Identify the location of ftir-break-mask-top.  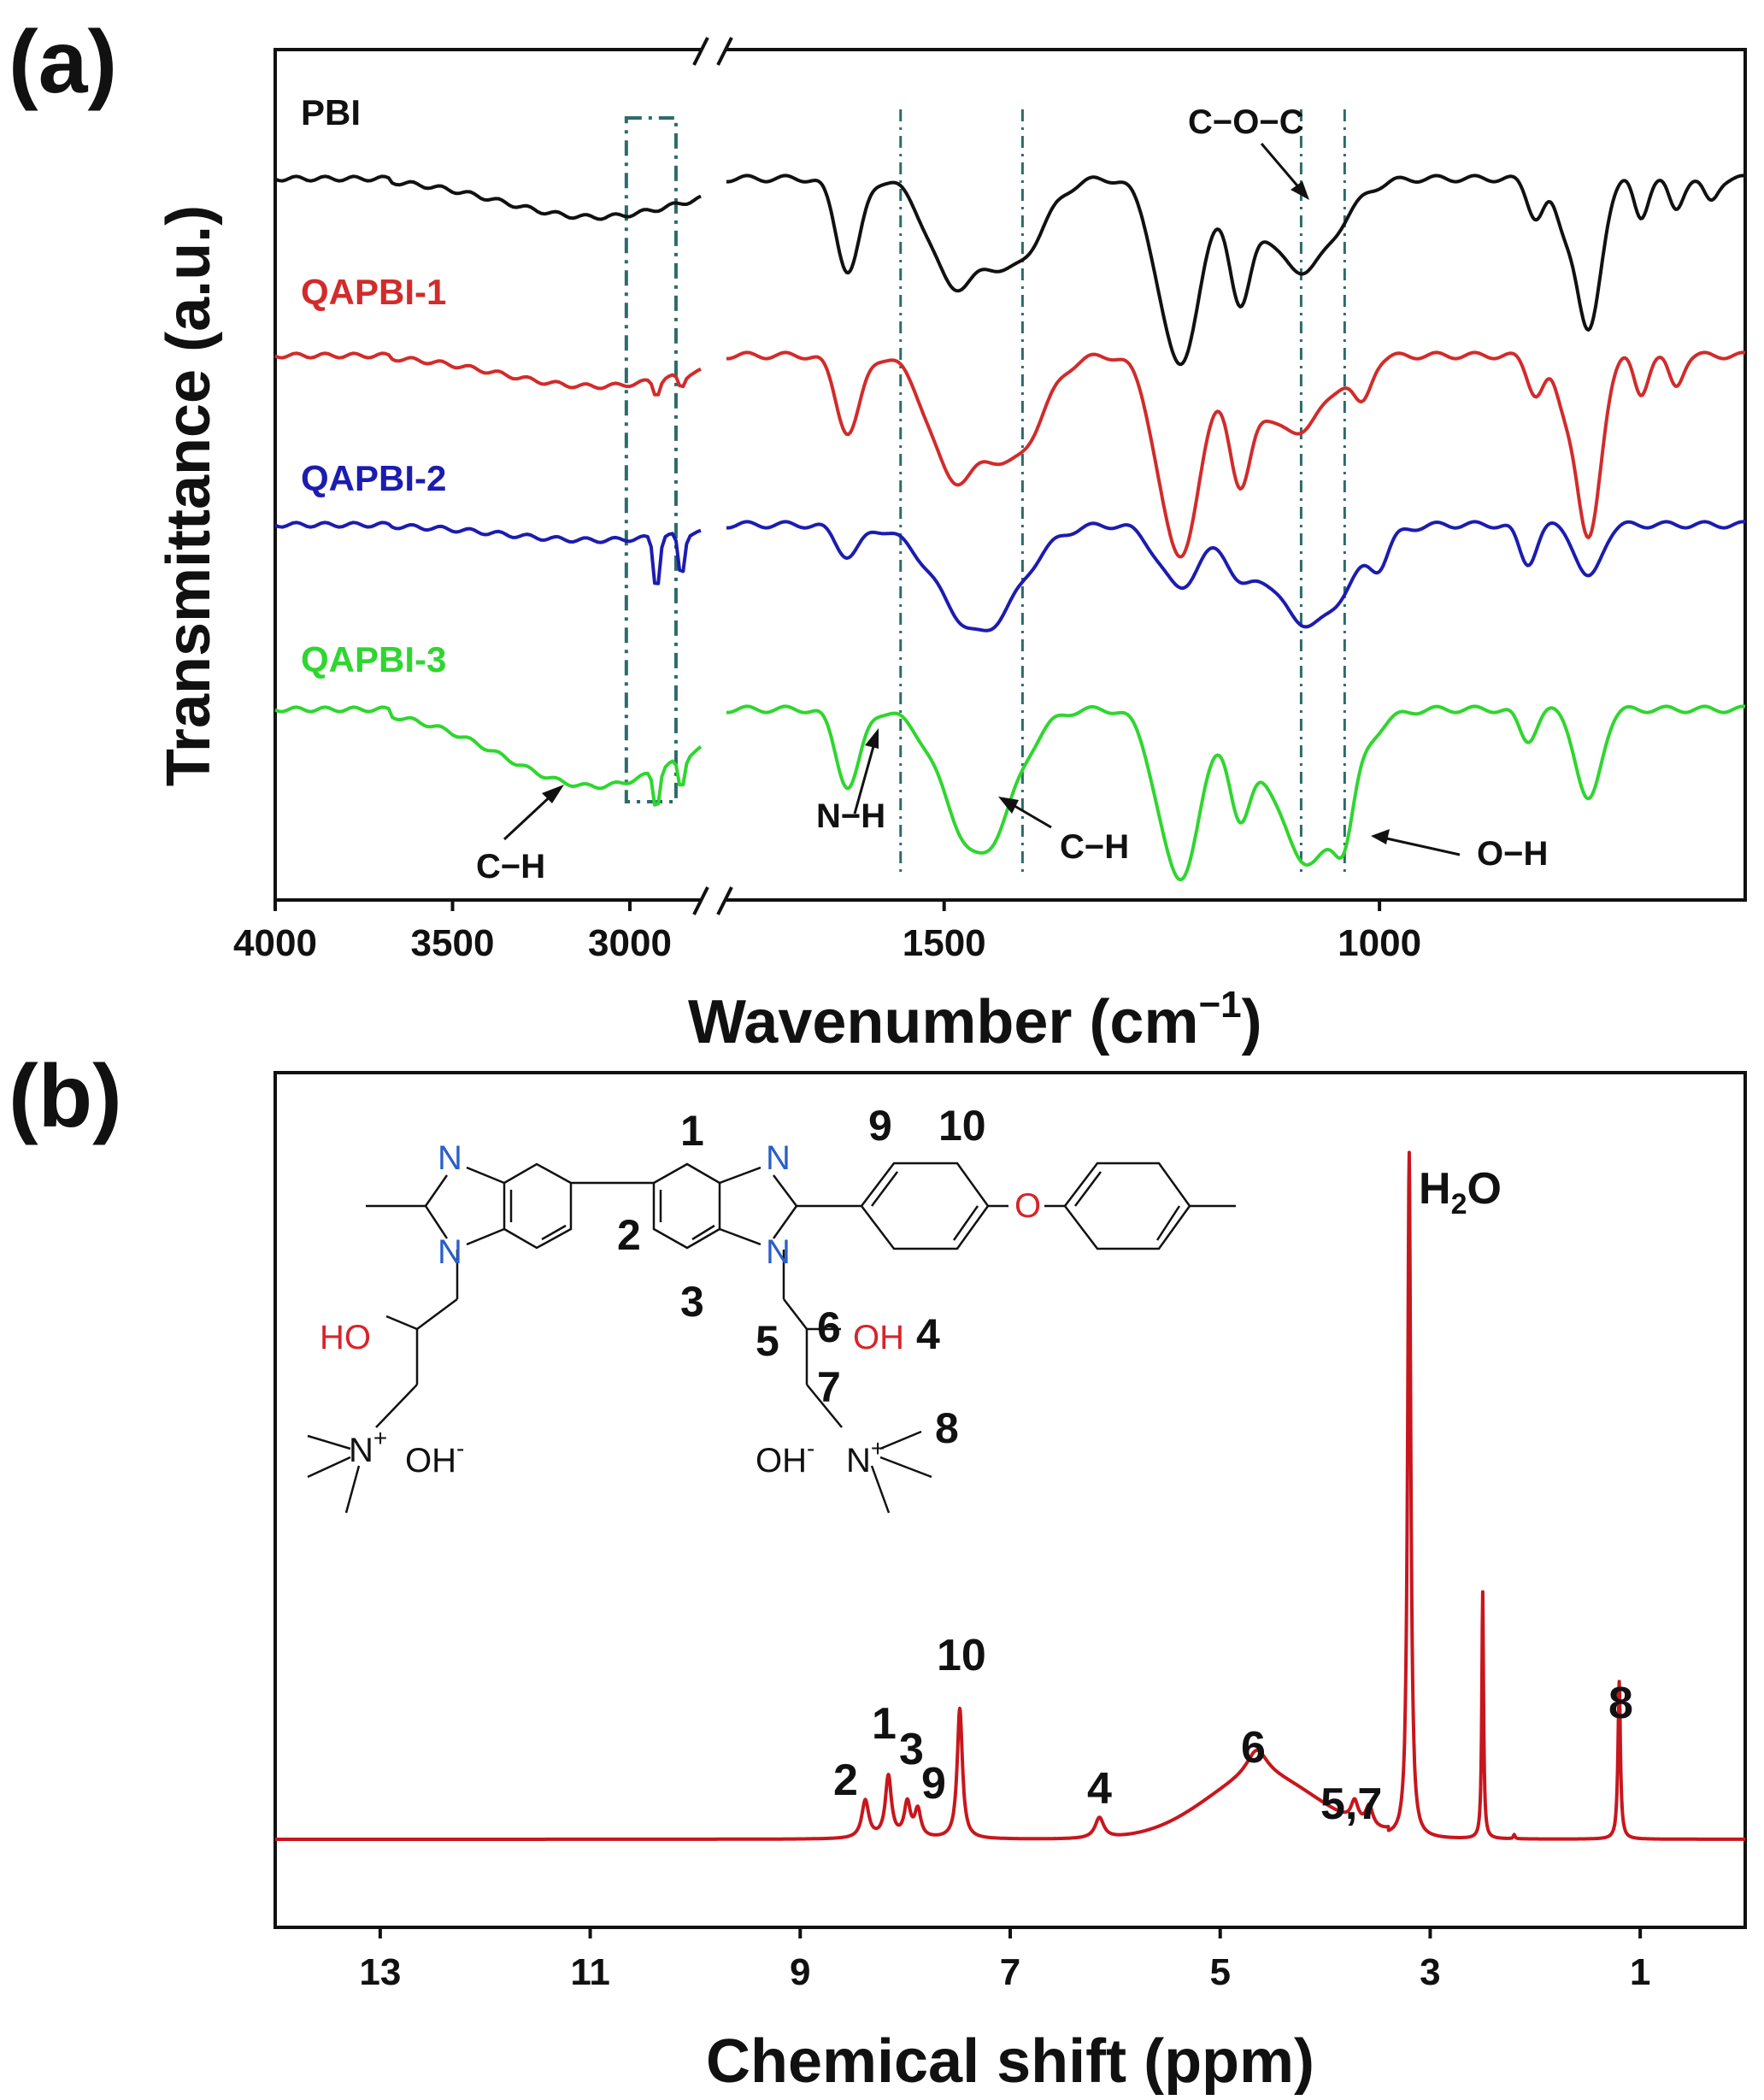
(713, 51).